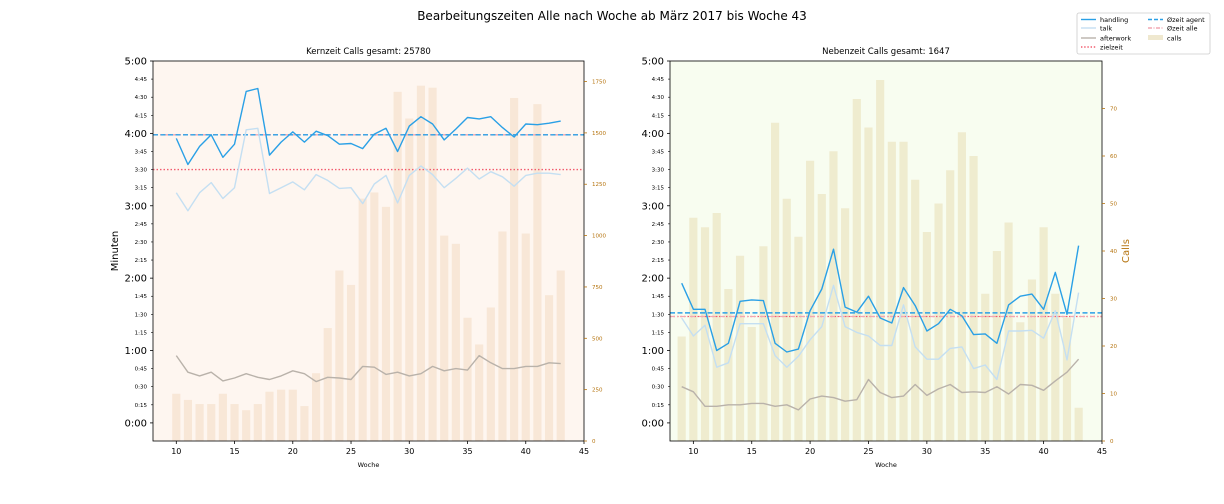 The image size is (1224, 504). What do you see at coordinates (1115, 39) in the screenshot?
I see `legend-label-afterwork: afterwork` at bounding box center [1115, 39].